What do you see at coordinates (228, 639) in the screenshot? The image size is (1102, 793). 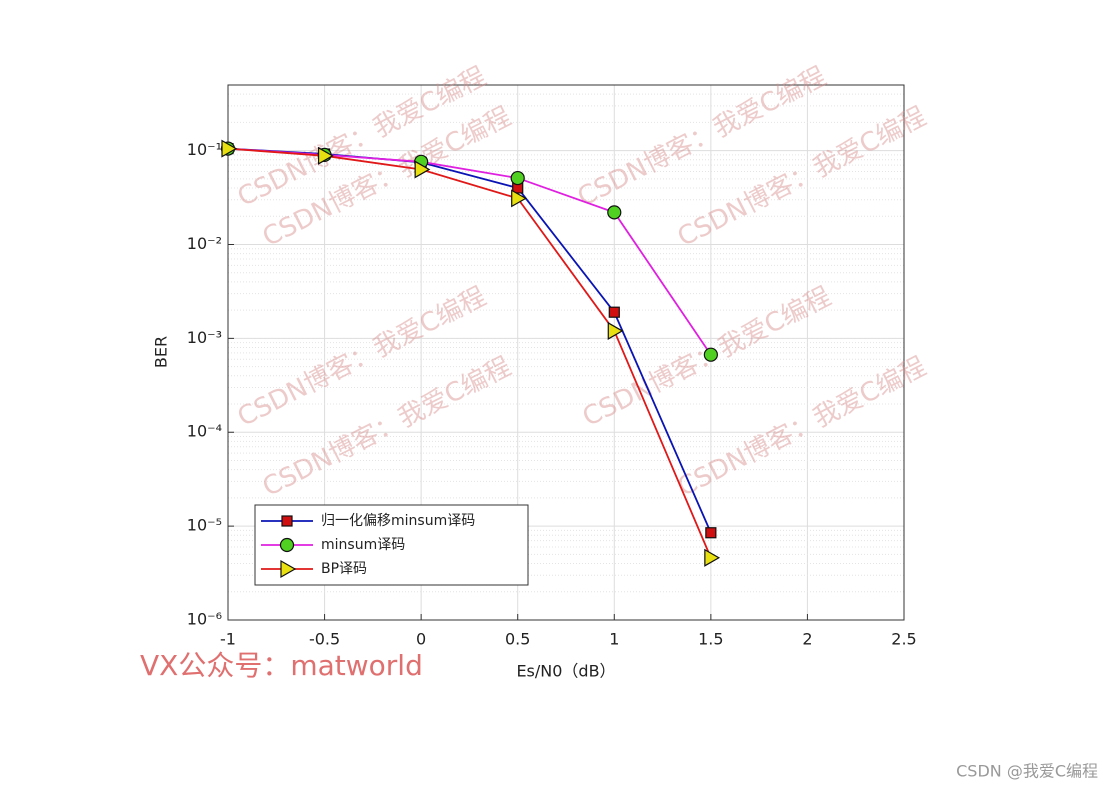 I see `x-tick-label: -1` at bounding box center [228, 639].